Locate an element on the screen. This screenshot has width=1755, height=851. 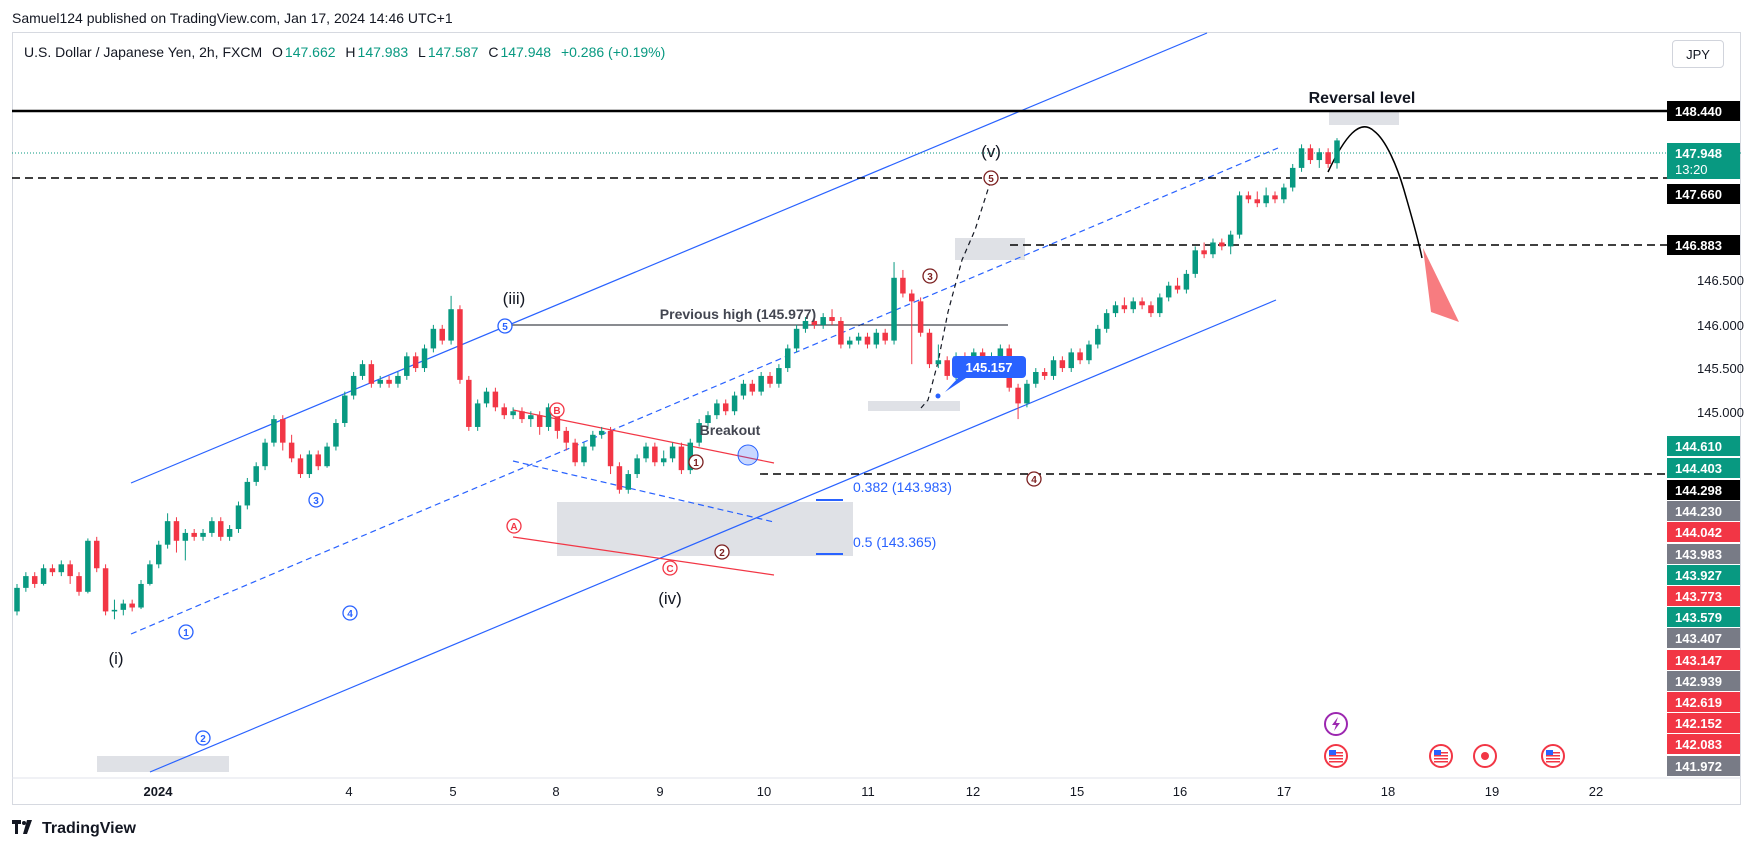
open-label: O is located at coordinates (277, 52).